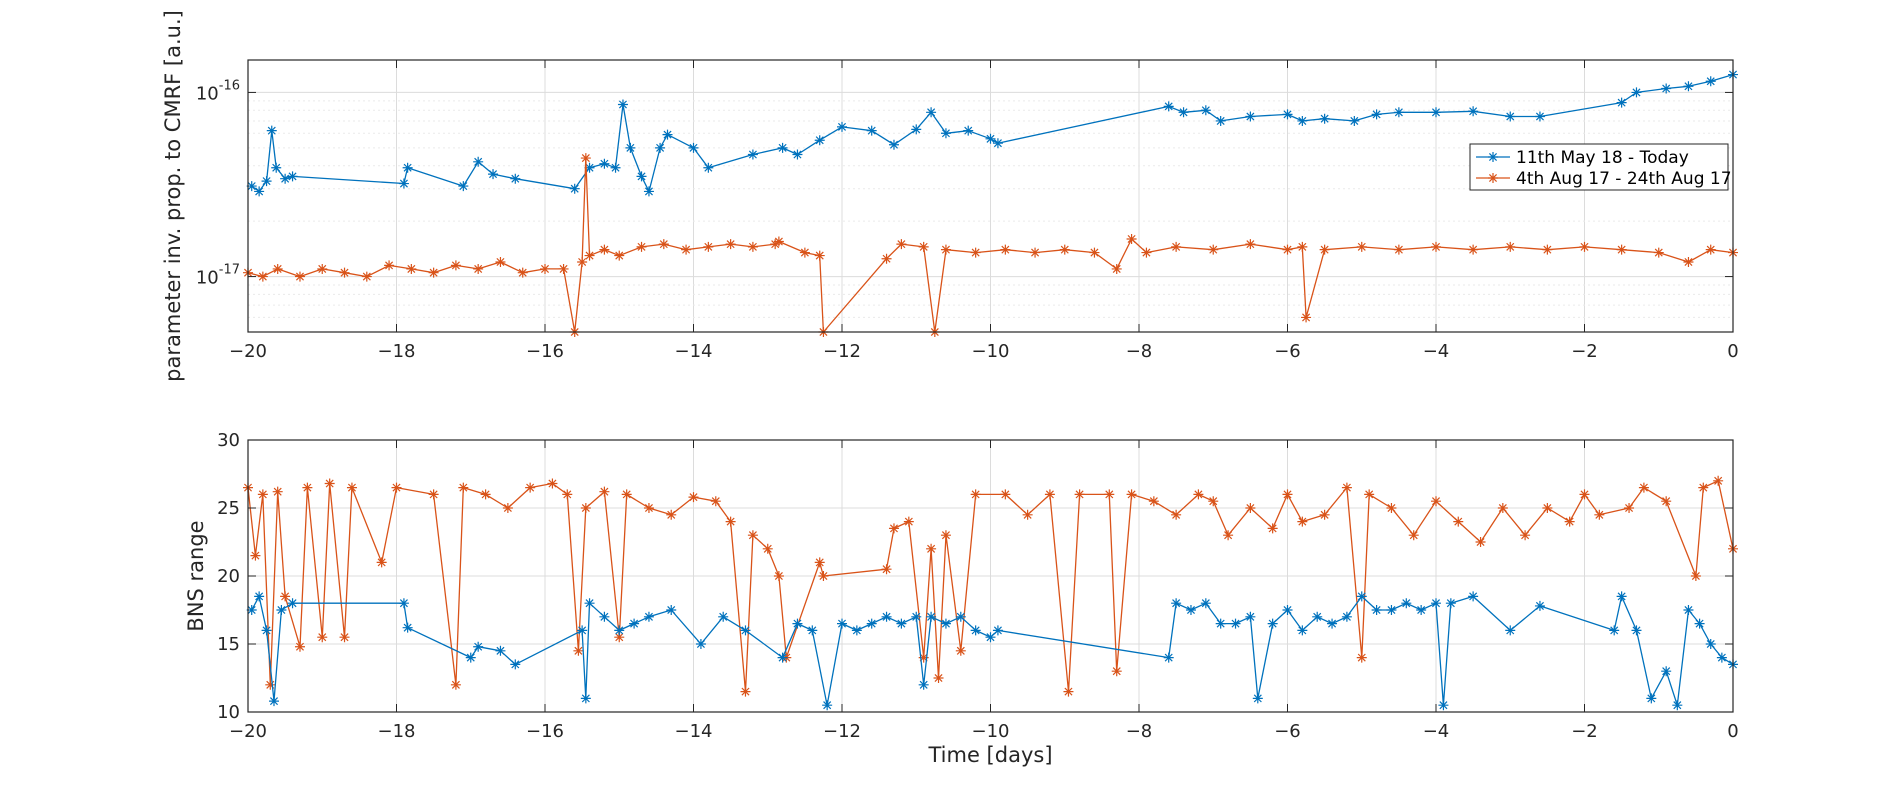  Describe the element at coordinates (228, 440) in the screenshot. I see `y-tick-label: 30` at that location.